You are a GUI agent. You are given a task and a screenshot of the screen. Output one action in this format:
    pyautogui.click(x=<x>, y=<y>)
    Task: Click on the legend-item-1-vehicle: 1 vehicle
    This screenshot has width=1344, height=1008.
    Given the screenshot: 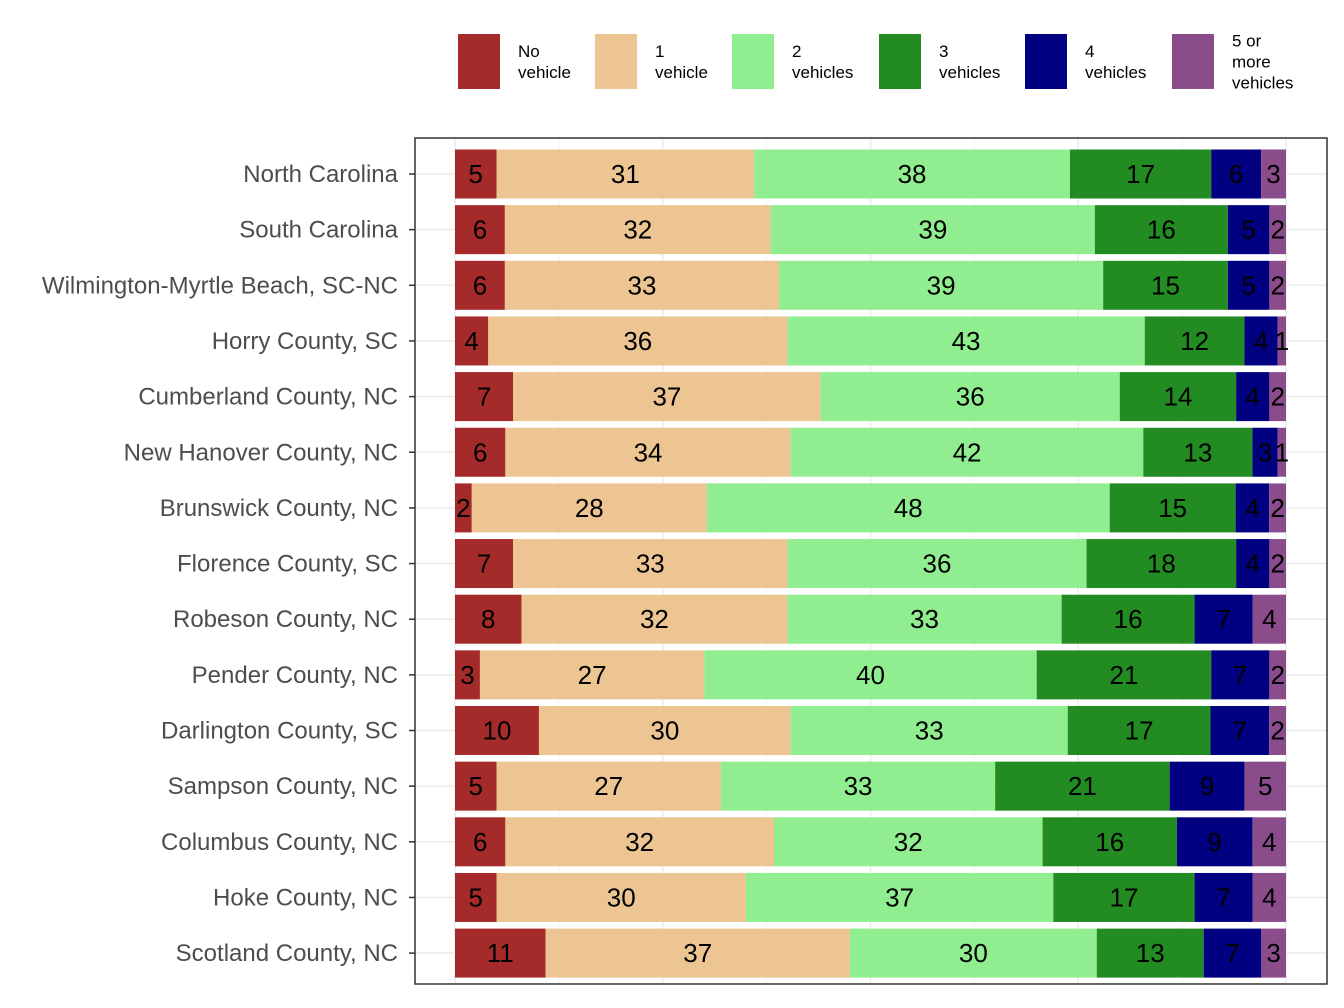 What is the action you would take?
    pyautogui.click(x=651, y=61)
    